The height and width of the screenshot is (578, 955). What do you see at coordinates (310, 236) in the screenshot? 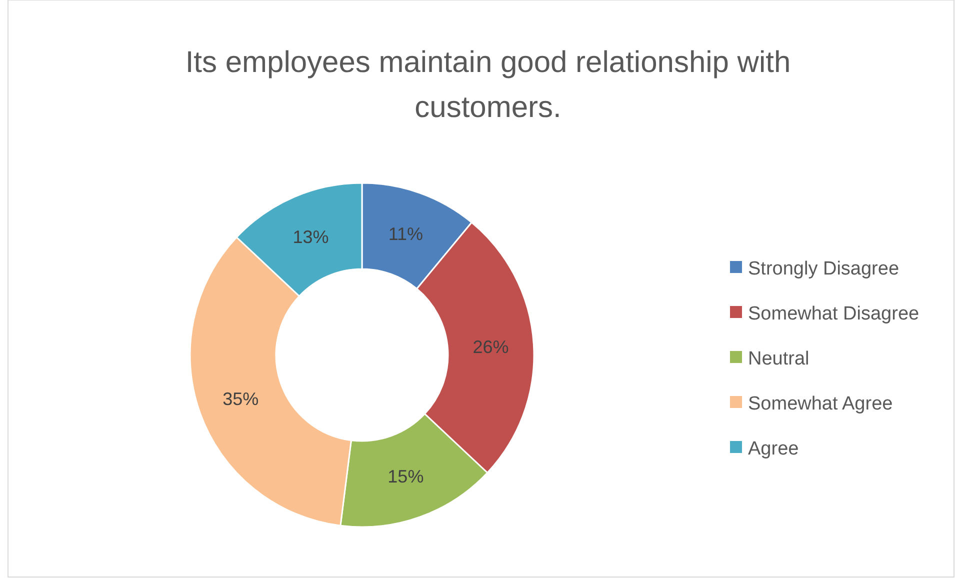
I see `data-label: 13%` at bounding box center [310, 236].